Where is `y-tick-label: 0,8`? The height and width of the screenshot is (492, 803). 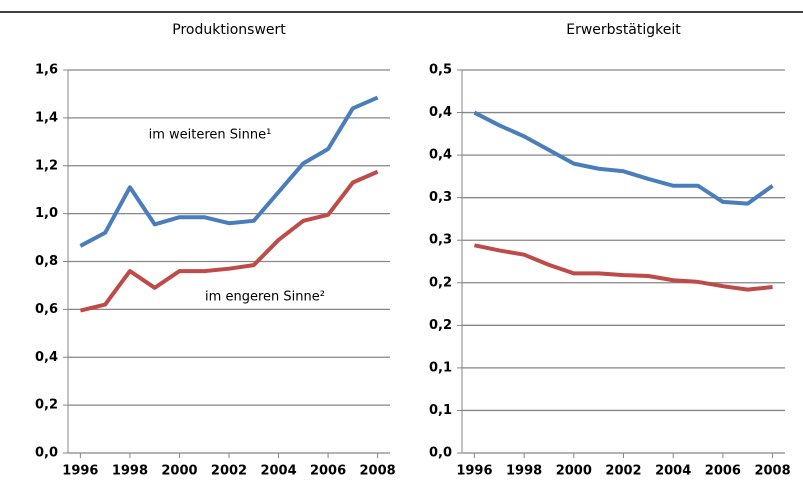 y-tick-label: 0,8 is located at coordinates (46, 261).